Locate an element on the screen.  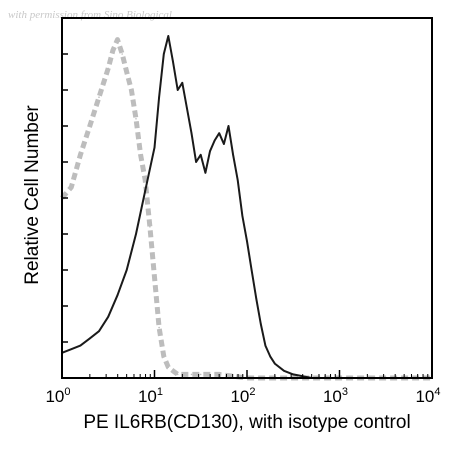
x-axis-label: PE IL6RB(CD130), with isotype control is located at coordinates (247, 422).